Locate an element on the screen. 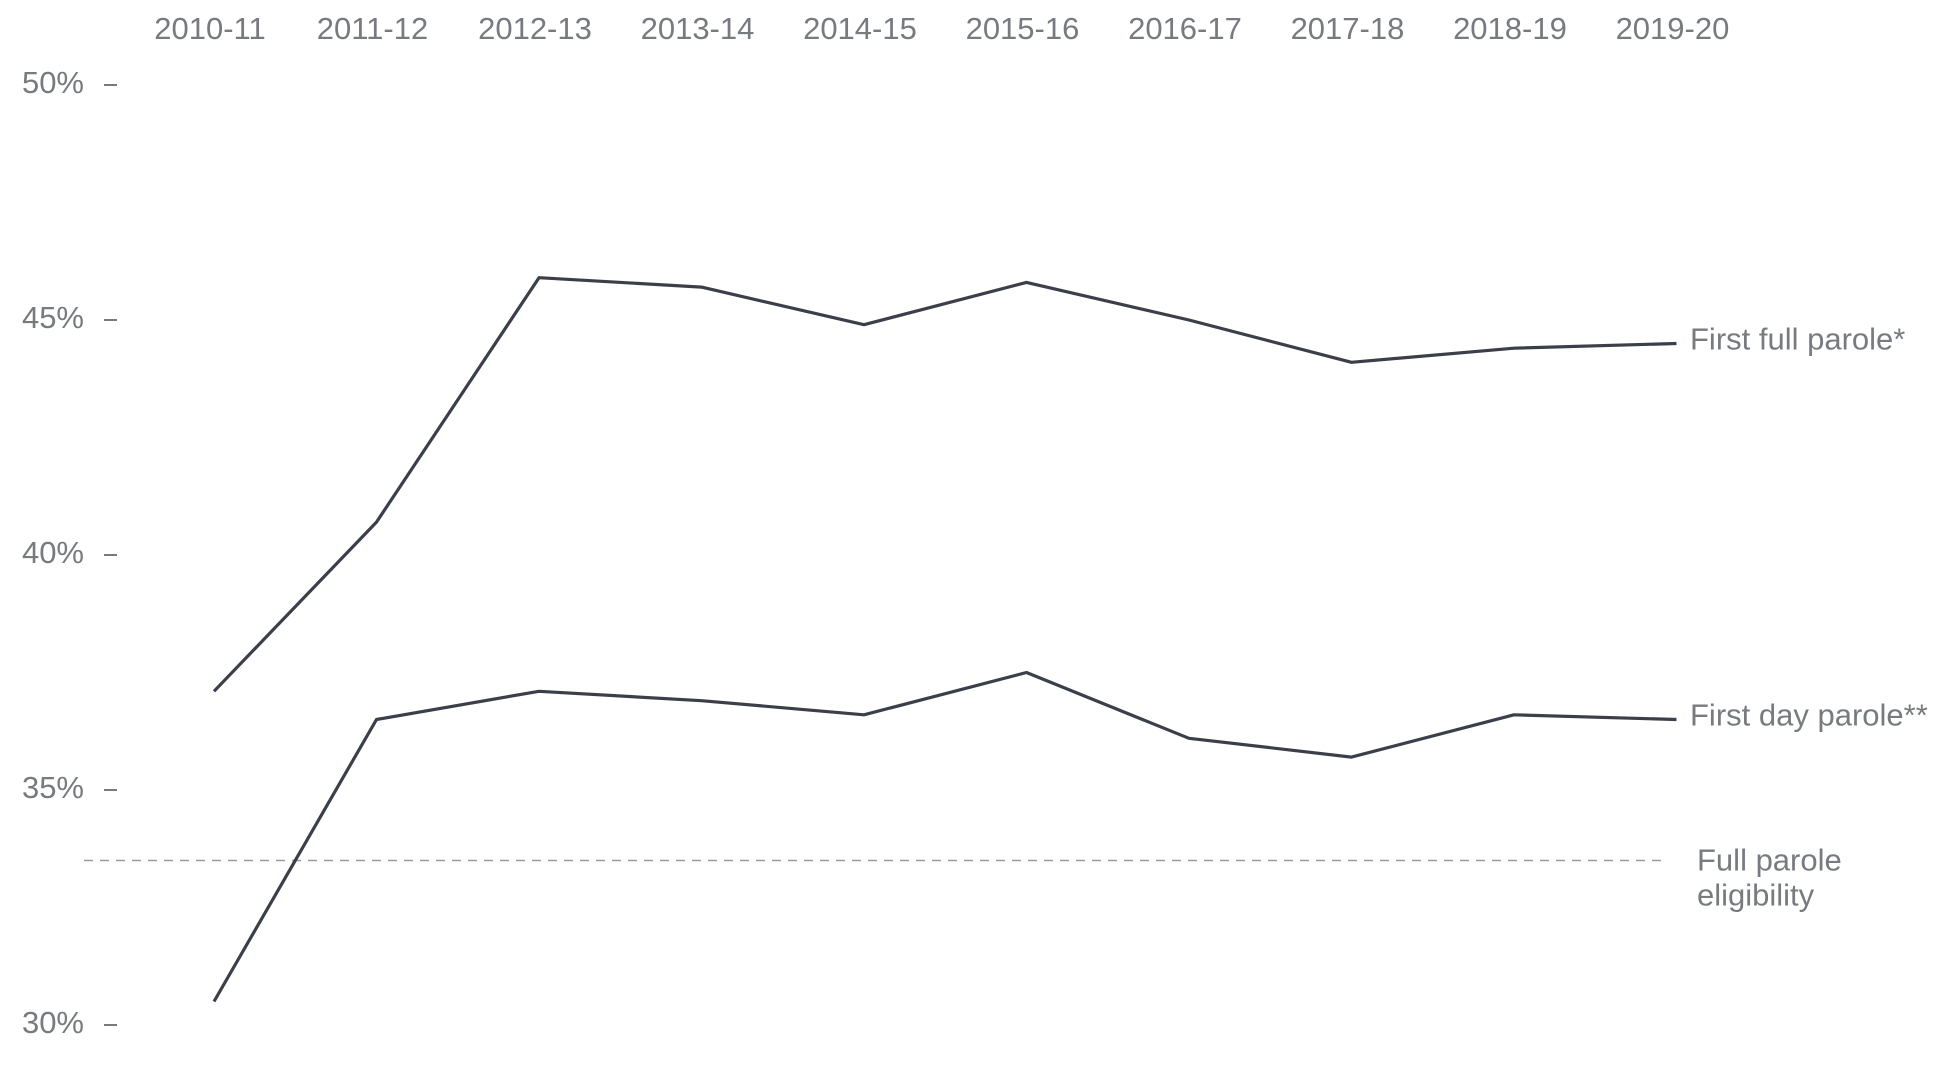  reference-label: Full parole is located at coordinates (1769, 860).